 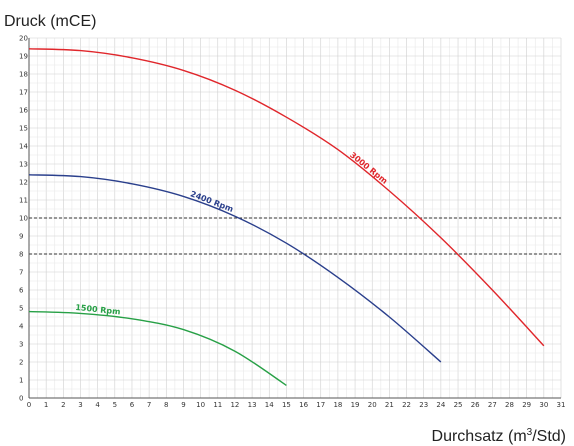 What do you see at coordinates (372, 405) in the screenshot?
I see `x-tick-label: 20` at bounding box center [372, 405].